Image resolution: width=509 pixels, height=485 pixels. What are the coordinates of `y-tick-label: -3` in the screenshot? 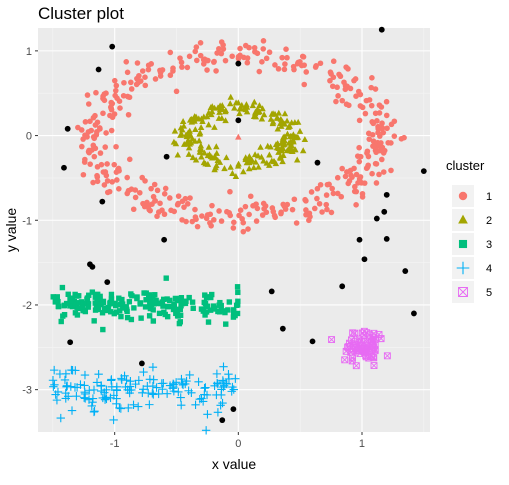 It's located at (27, 391).